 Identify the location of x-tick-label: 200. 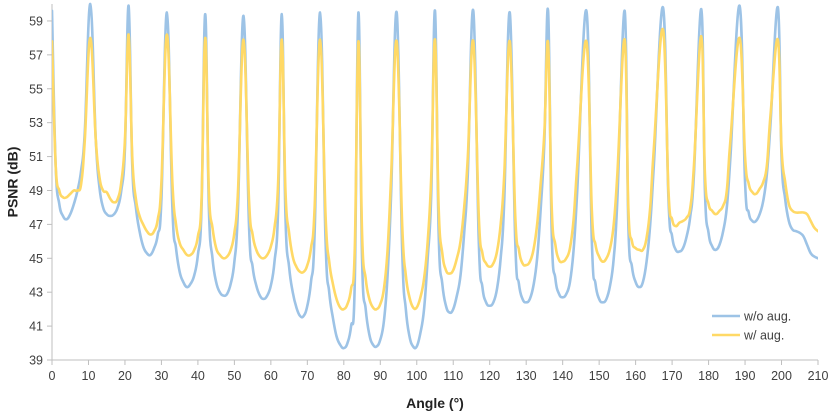
(781, 376).